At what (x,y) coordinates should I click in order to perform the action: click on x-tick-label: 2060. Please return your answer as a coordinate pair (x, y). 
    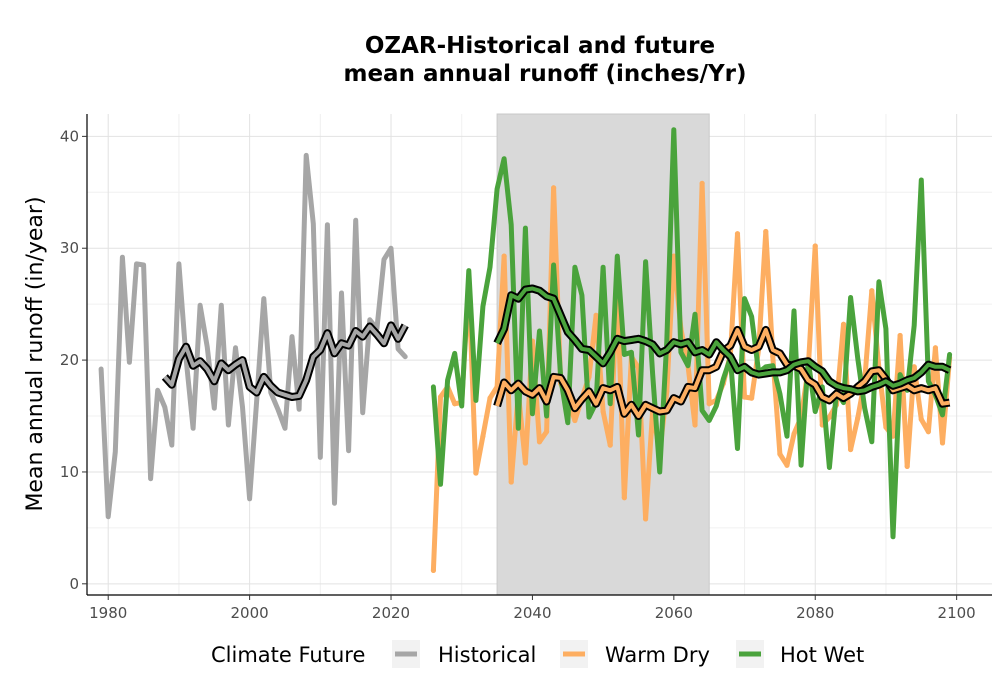
    Looking at the image, I should click on (674, 613).